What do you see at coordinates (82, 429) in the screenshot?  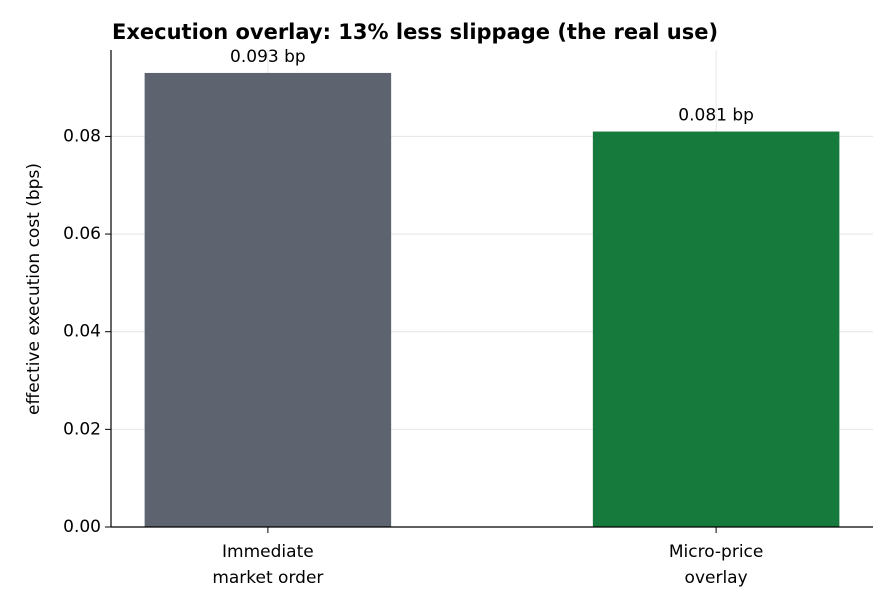 I see `y-tick-label: 0.02` at bounding box center [82, 429].